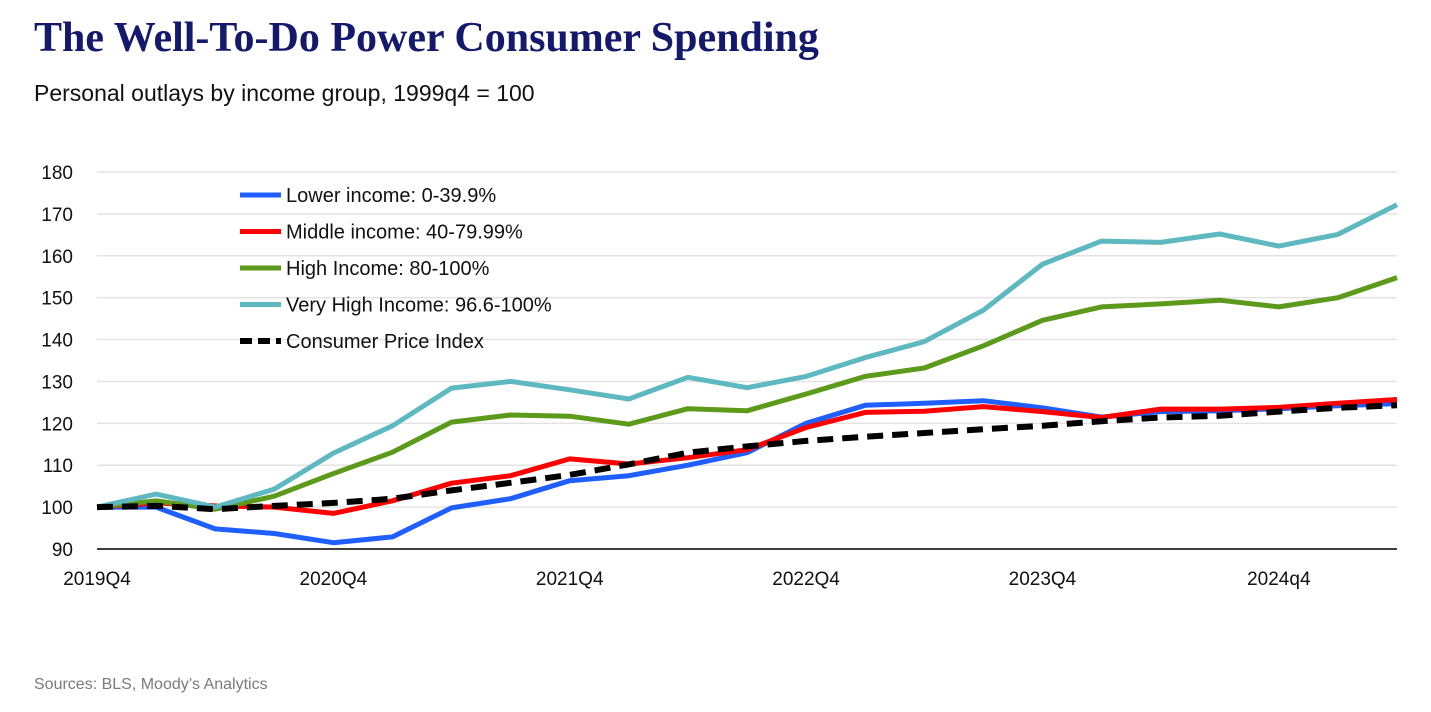 Image resolution: width=1431 pixels, height=712 pixels. I want to click on chart-title: The Well-To-Do Power Consumer Spending, so click(426, 38).